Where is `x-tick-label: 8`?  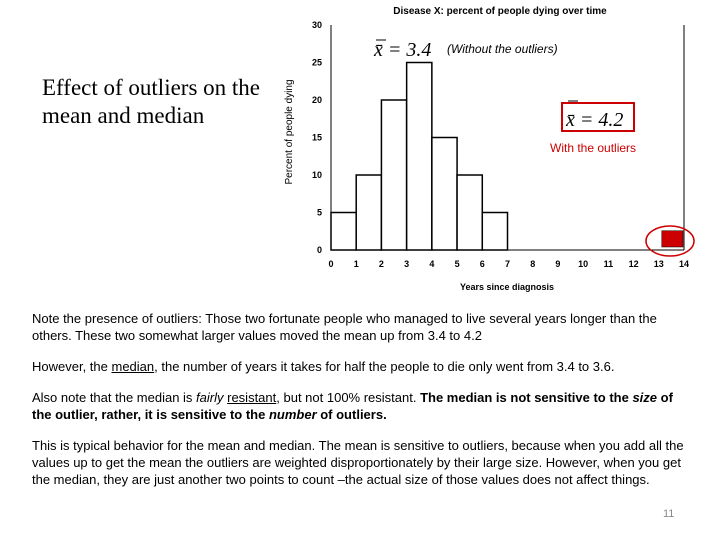
x-tick-label: 8 is located at coordinates (532, 264).